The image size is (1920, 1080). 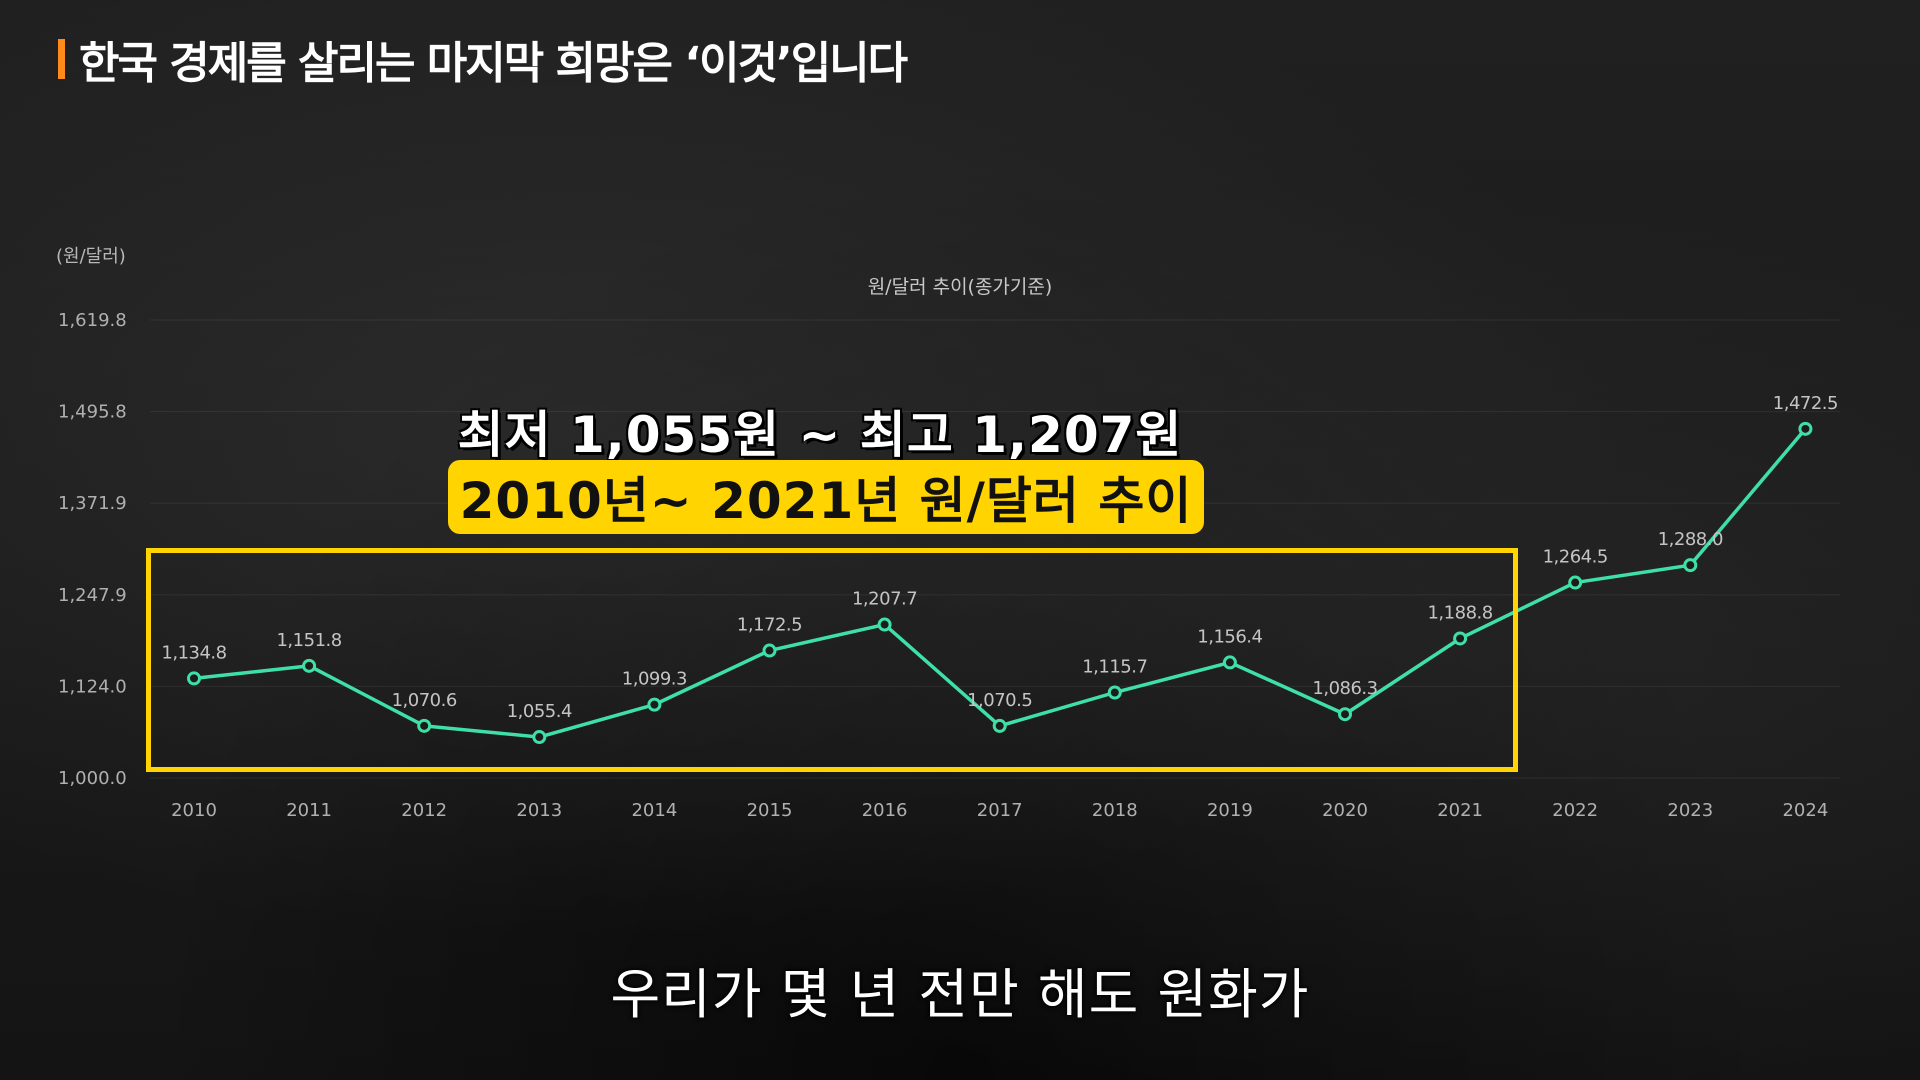 I want to click on data-label: 1,070.5, so click(x=999, y=700).